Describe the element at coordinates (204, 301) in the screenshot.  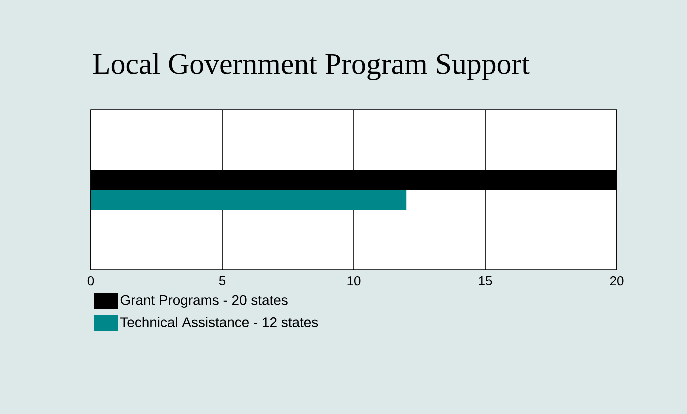
I see `legend-label: Grant Programs - 20 states` at that location.